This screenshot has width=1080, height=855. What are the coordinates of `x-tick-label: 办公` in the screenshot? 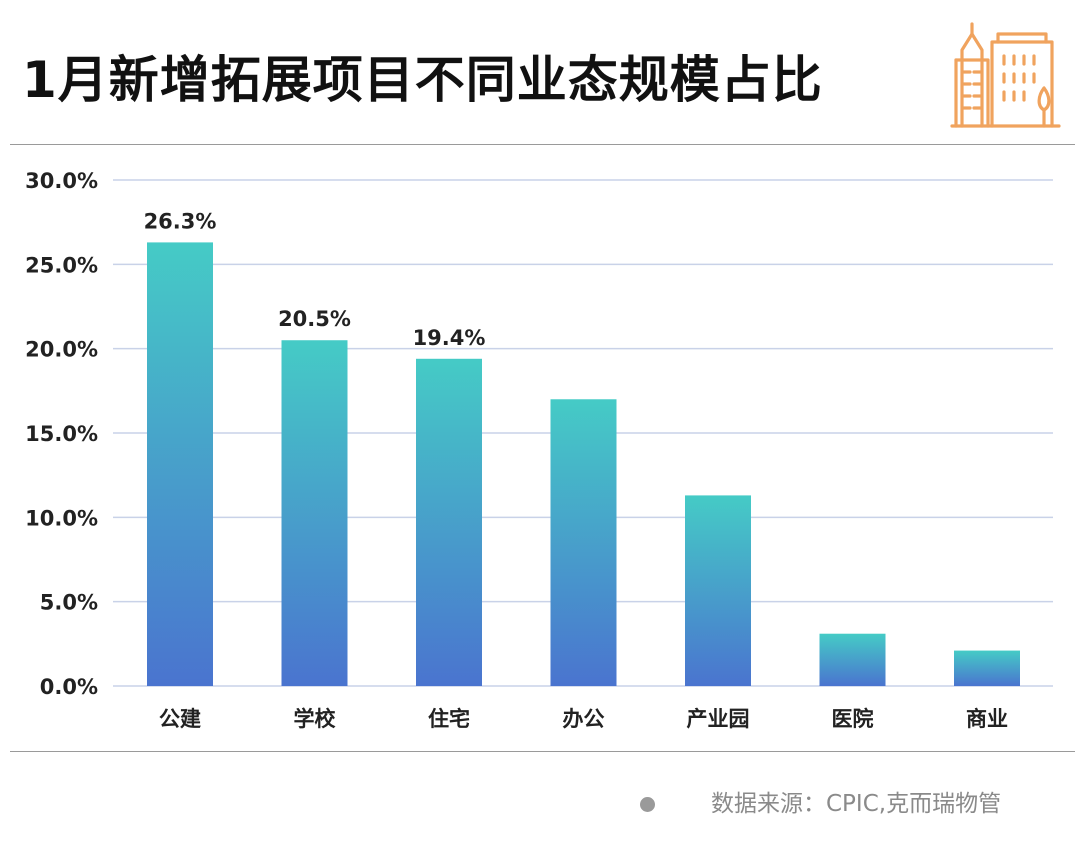 It's located at (584, 719).